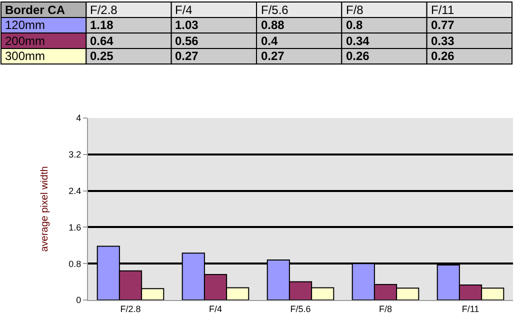  Describe the element at coordinates (355, 10) in the screenshot. I see `category-label: F/8` at that location.